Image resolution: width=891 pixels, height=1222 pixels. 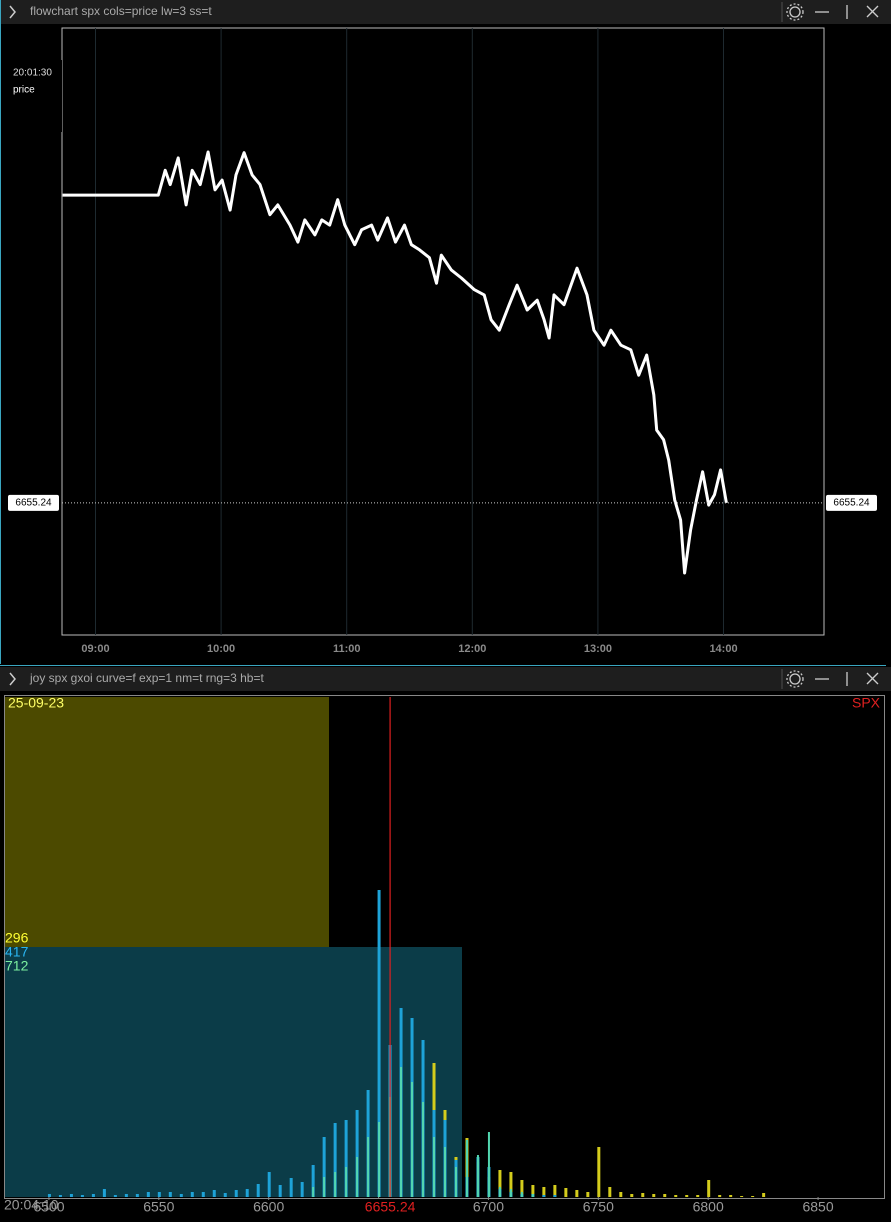 I want to click on x-tick-label: 6550, so click(x=158, y=1207).